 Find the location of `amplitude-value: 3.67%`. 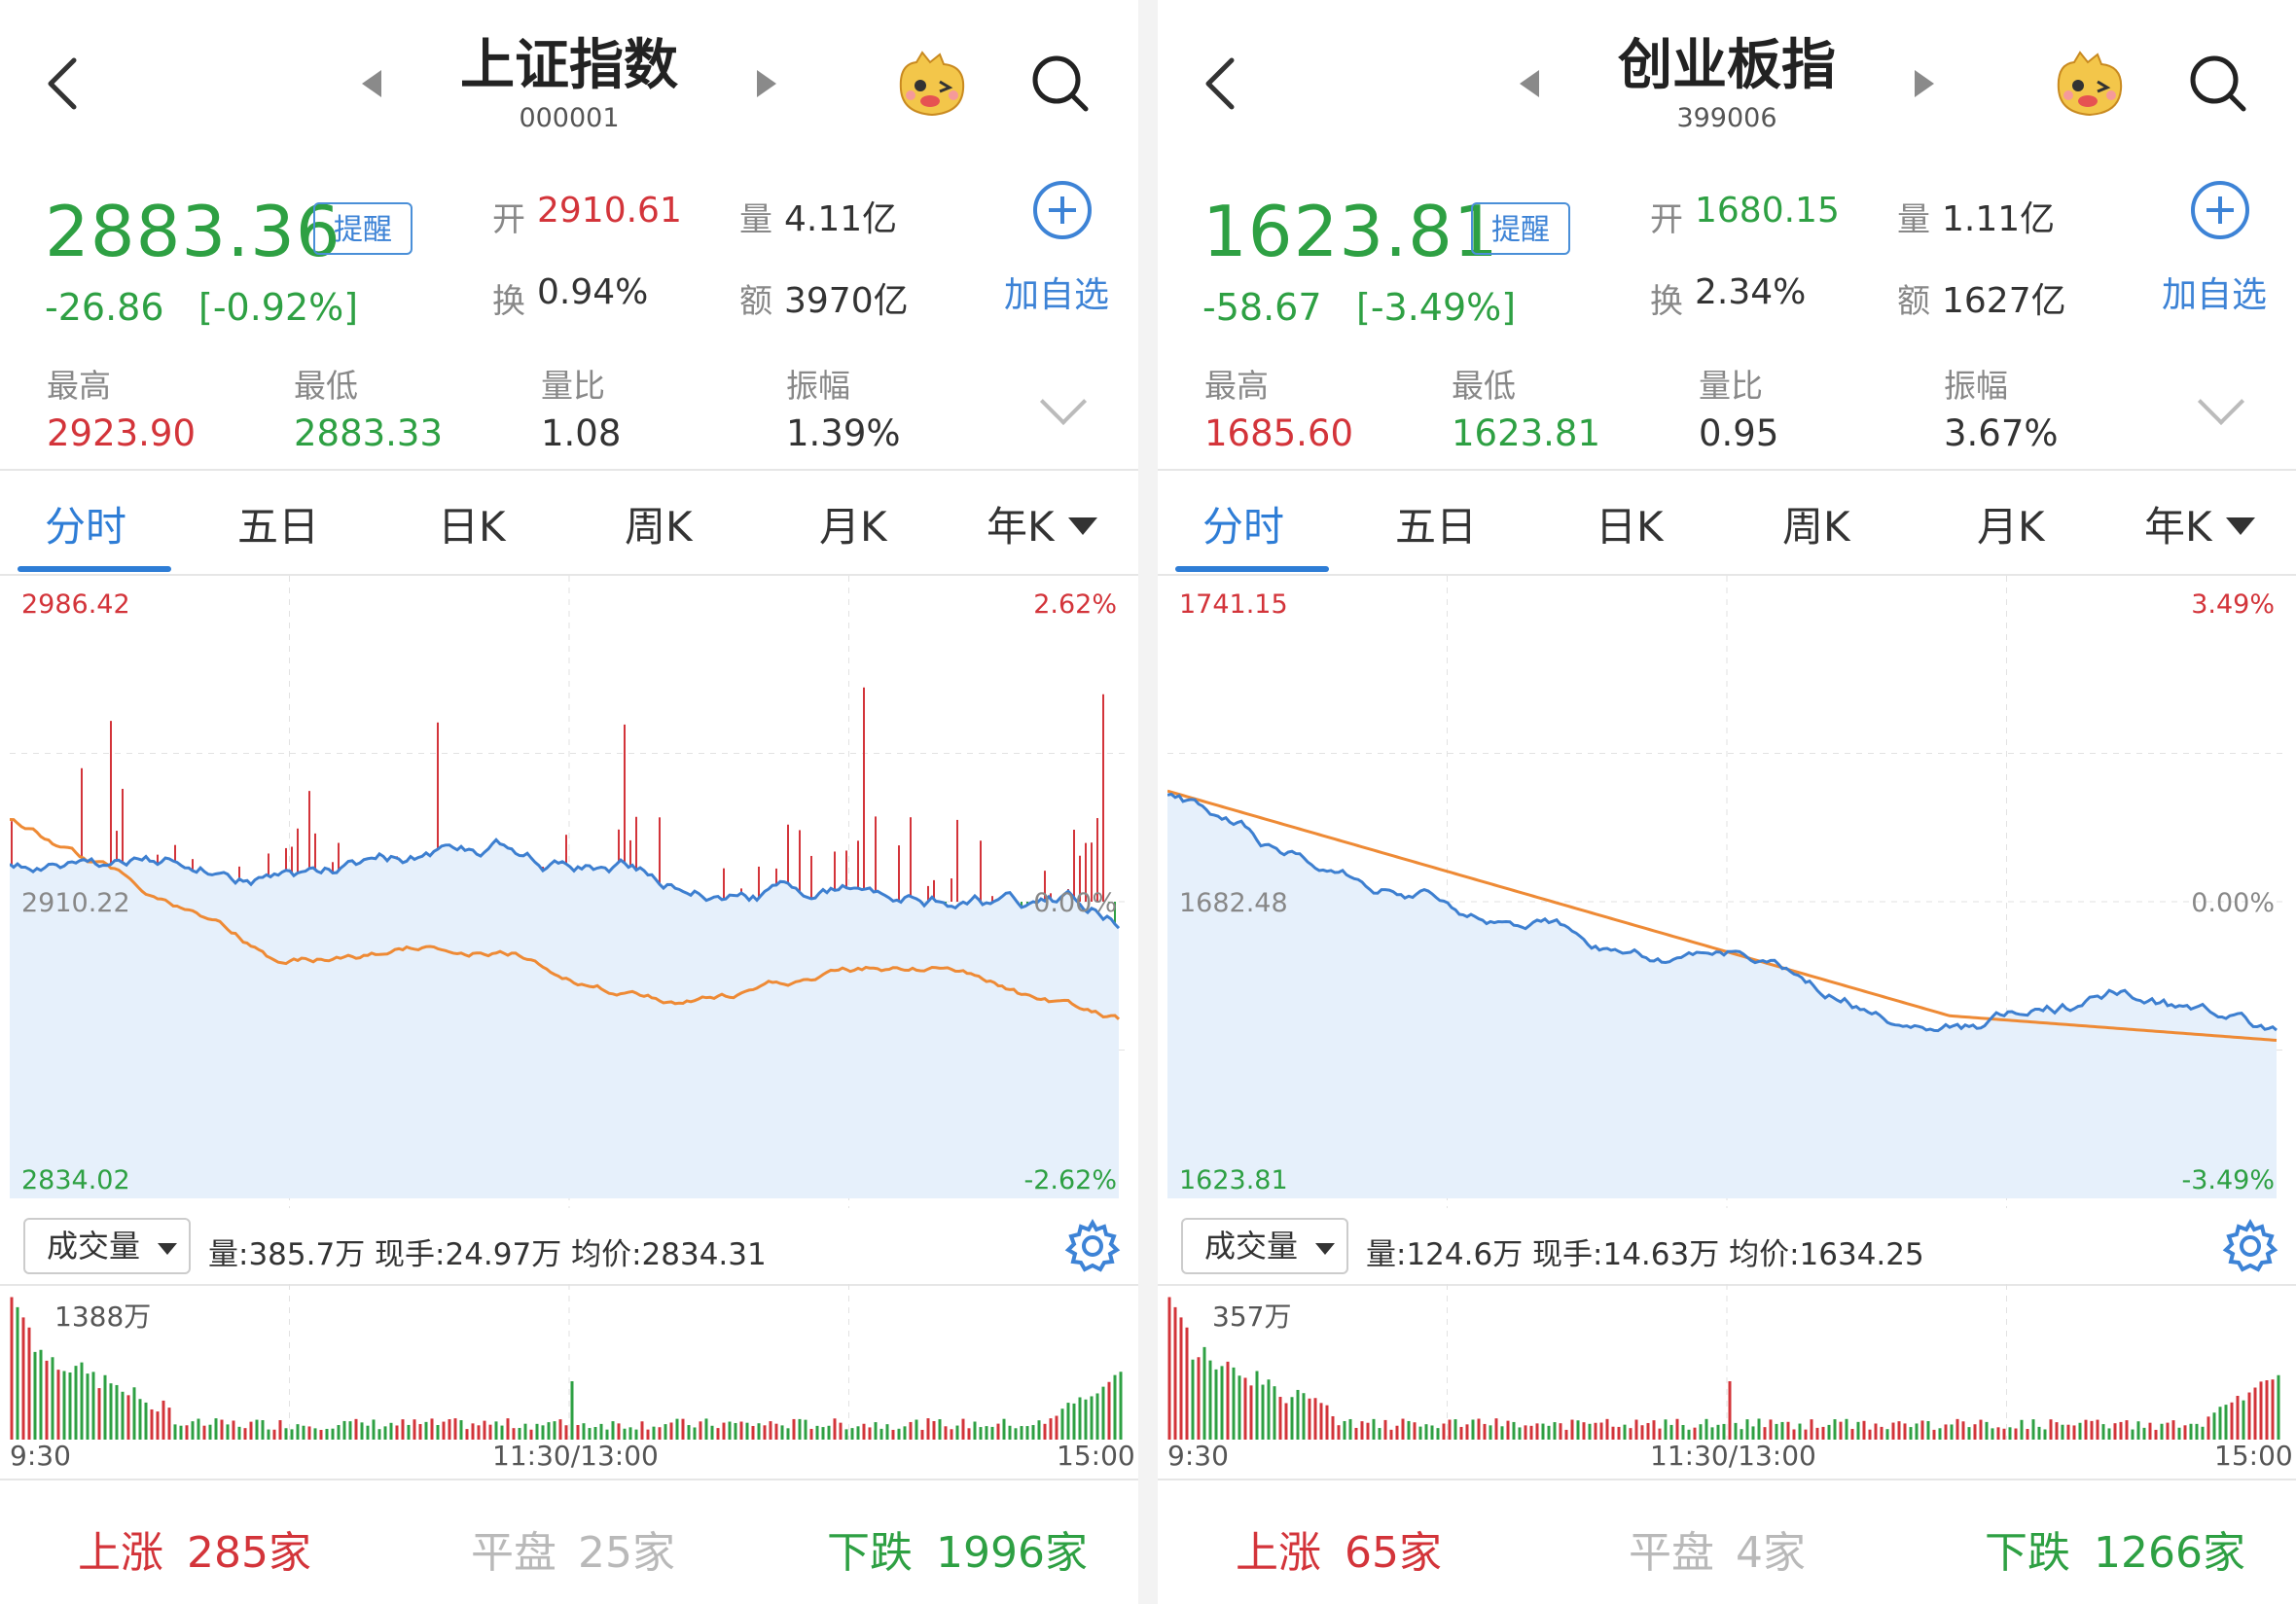

amplitude-value: 3.67% is located at coordinates (2001, 433).